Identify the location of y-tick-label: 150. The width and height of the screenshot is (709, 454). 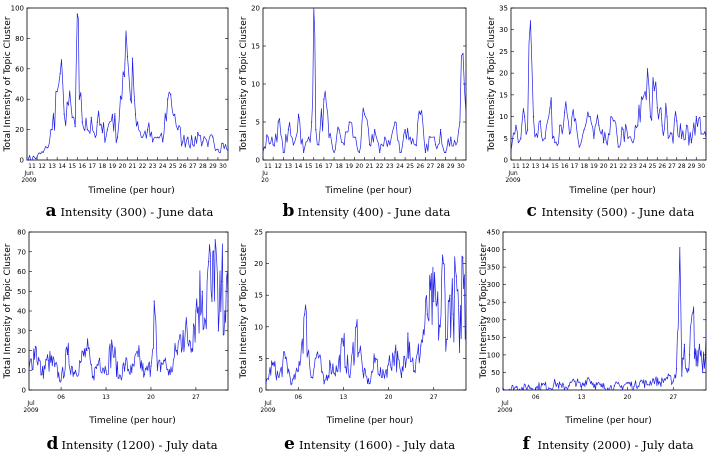
(493, 338).